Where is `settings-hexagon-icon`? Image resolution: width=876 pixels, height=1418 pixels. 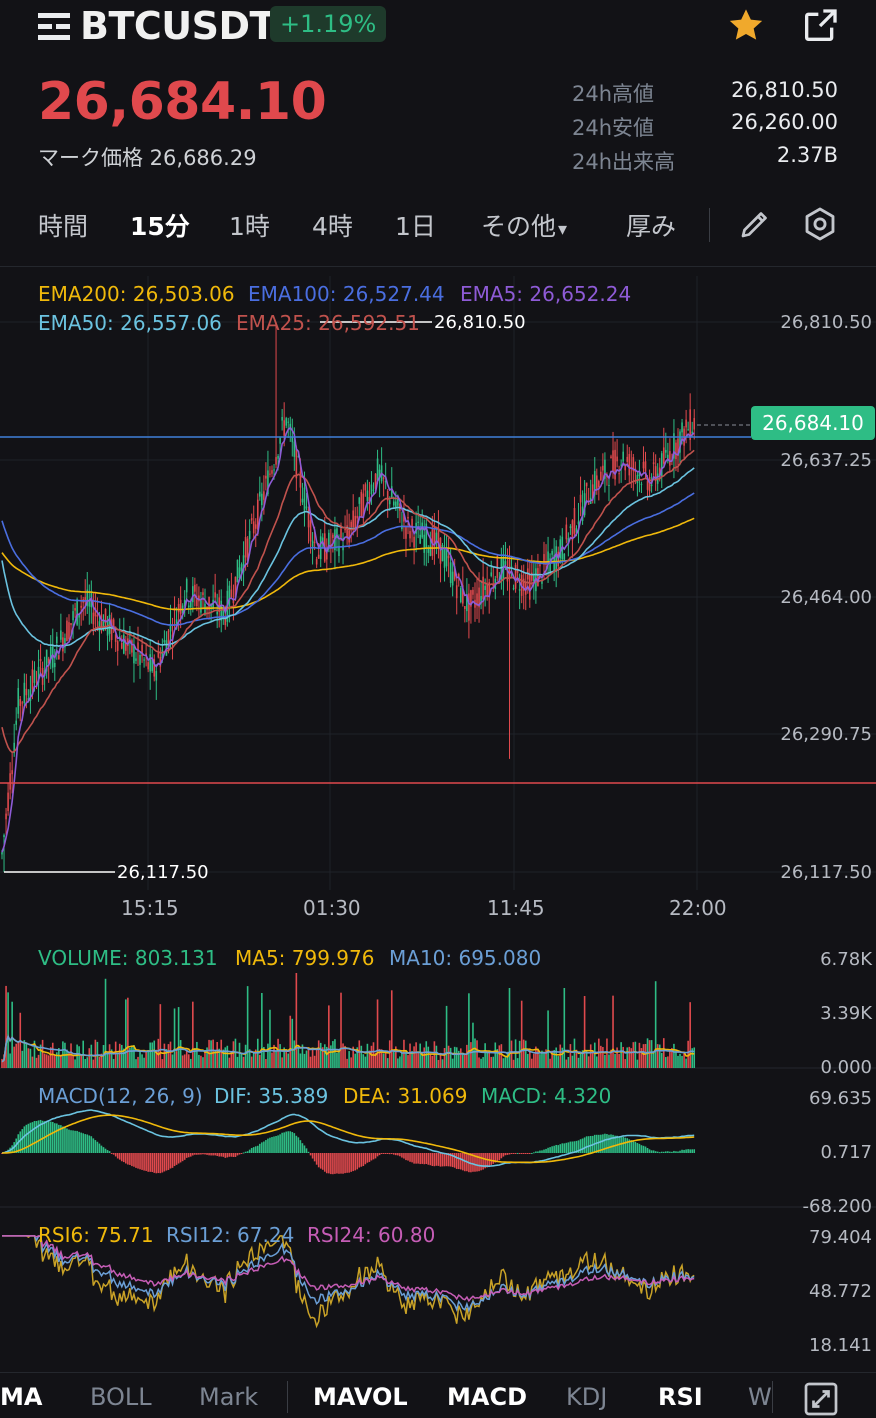 settings-hexagon-icon is located at coordinates (820, 224).